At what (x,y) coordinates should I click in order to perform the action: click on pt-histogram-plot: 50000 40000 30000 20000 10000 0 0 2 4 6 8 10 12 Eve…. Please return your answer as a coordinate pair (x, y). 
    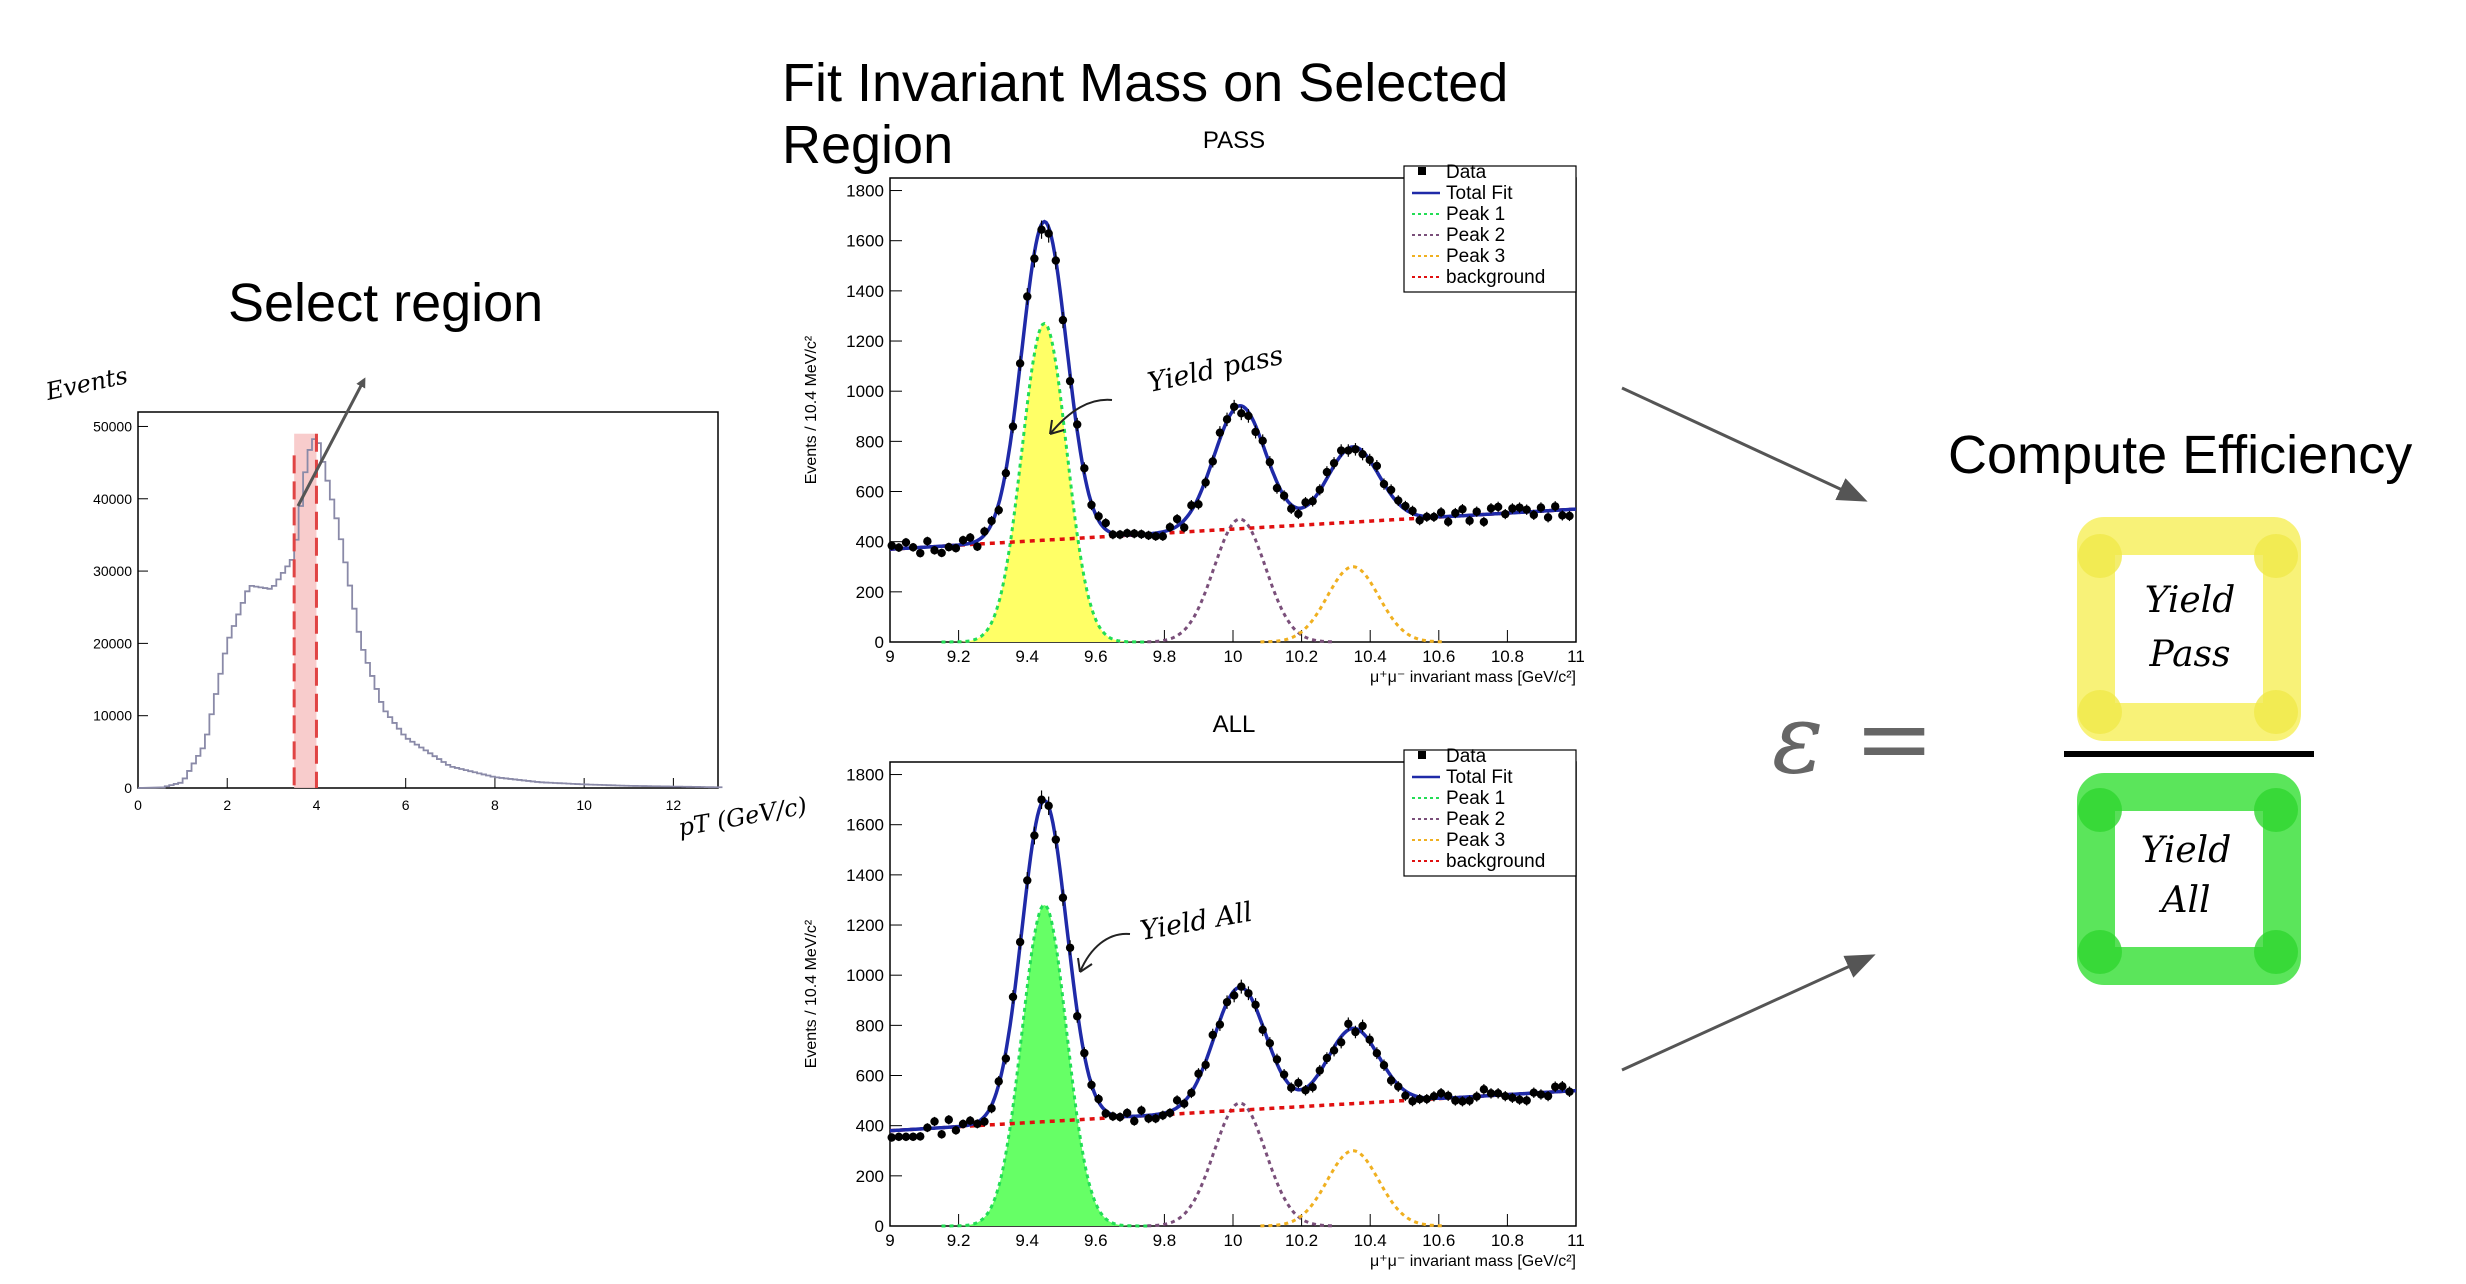
    Looking at the image, I should click on (425, 601).